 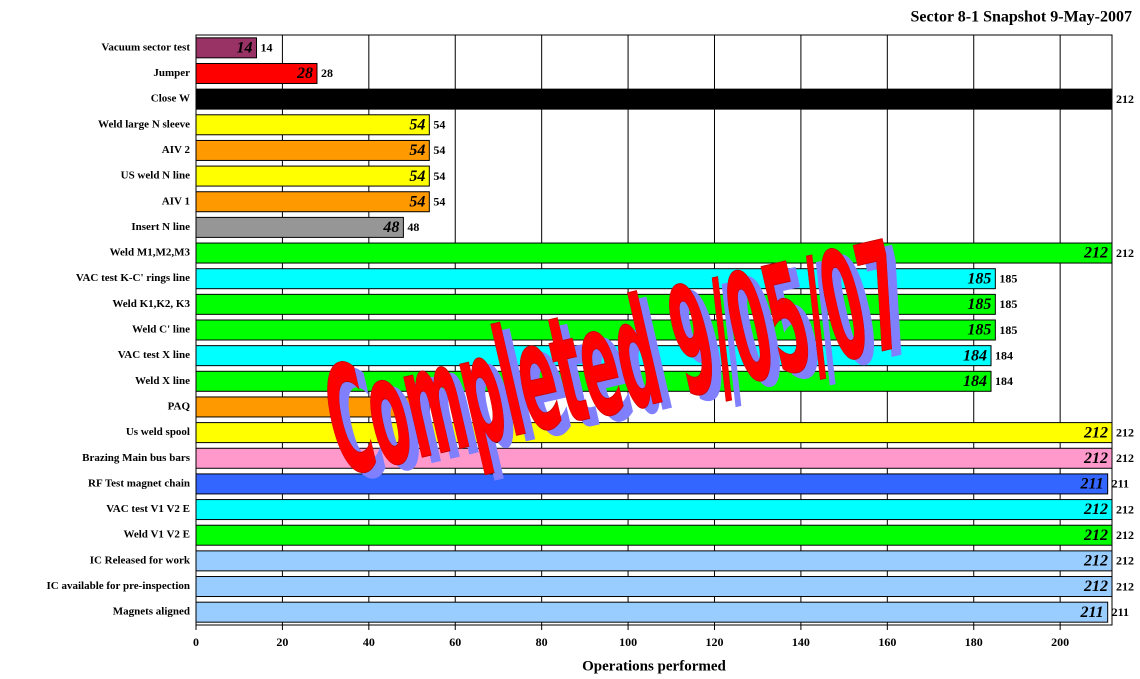 What do you see at coordinates (162, 381) in the screenshot?
I see `y-tick-label: Weld X line` at bounding box center [162, 381].